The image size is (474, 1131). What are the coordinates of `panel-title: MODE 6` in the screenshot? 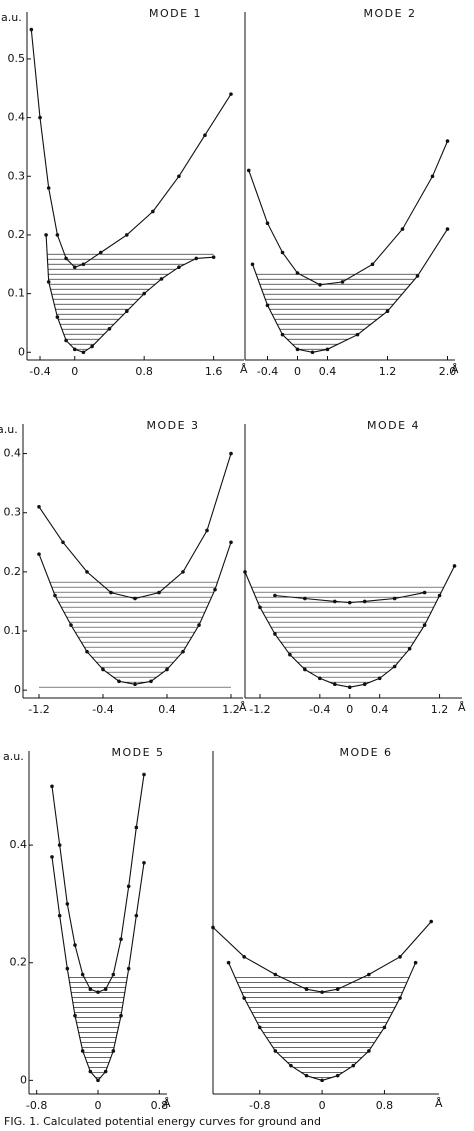 It's located at (365, 752).